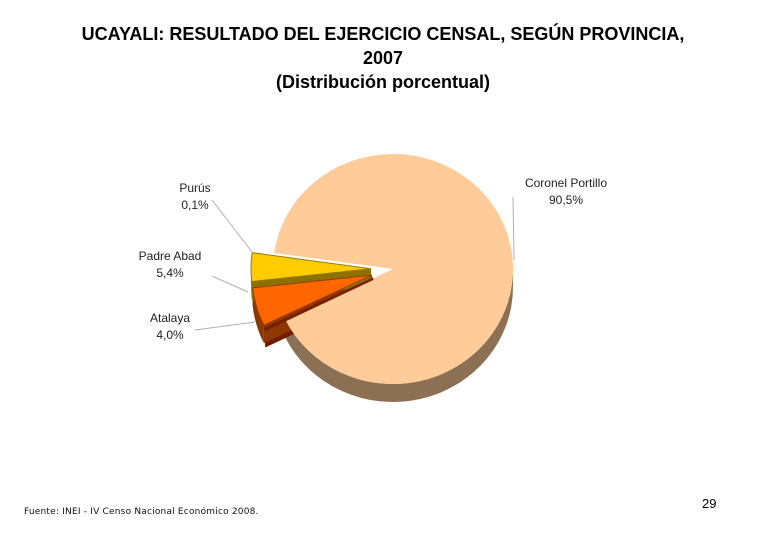 The height and width of the screenshot is (540, 766). I want to click on slice-label-1: Purús, so click(194, 188).